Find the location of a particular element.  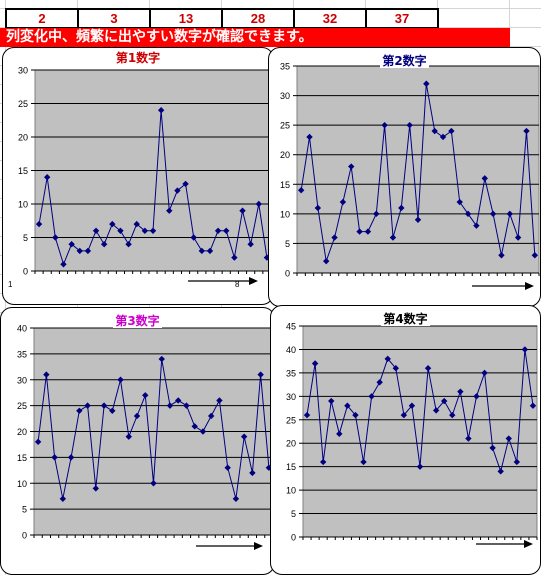

number-cell: 28 is located at coordinates (259, 18).